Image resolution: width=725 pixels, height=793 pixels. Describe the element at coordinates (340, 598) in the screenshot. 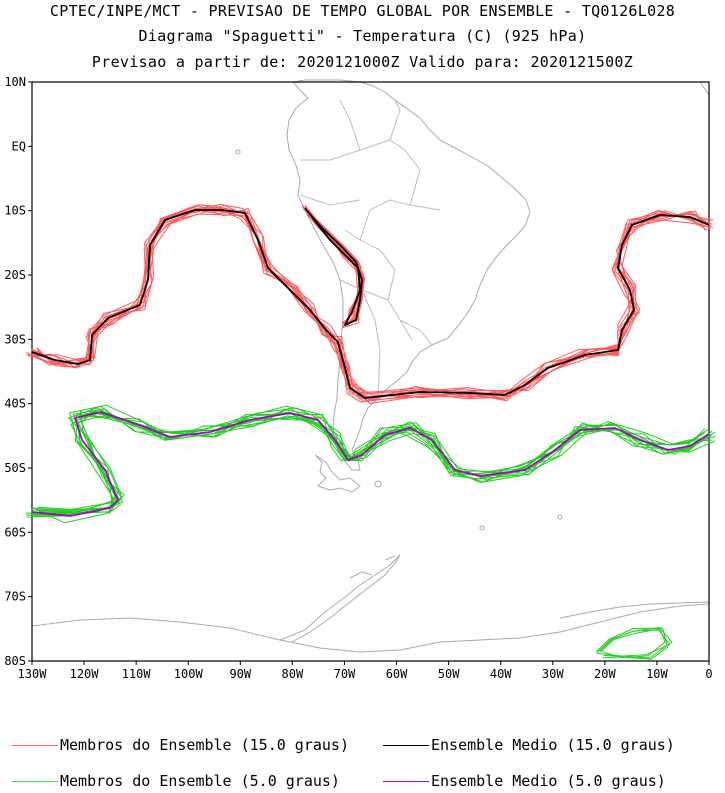

I see `antarctic-peninsula` at that location.